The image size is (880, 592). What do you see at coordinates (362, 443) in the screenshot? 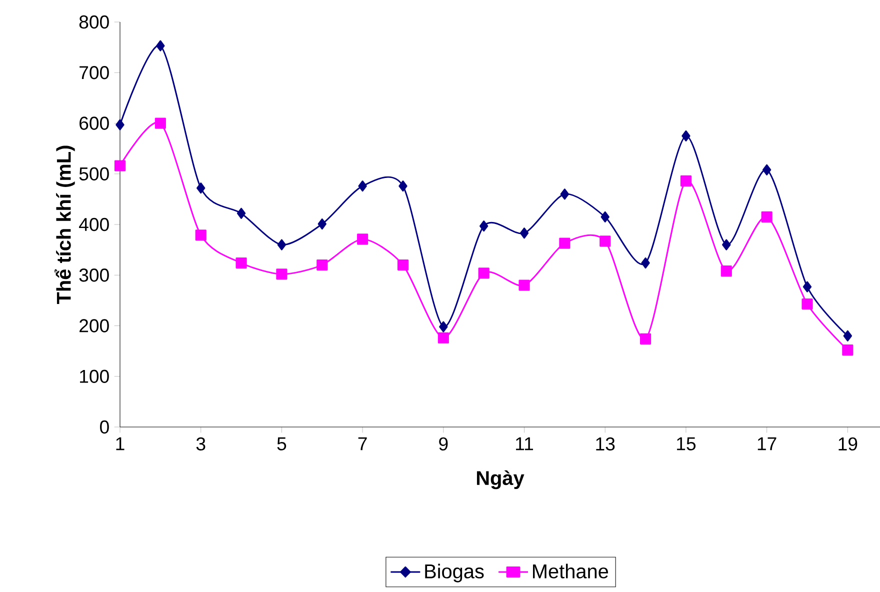
I see `x-tick-label: 7` at bounding box center [362, 443].